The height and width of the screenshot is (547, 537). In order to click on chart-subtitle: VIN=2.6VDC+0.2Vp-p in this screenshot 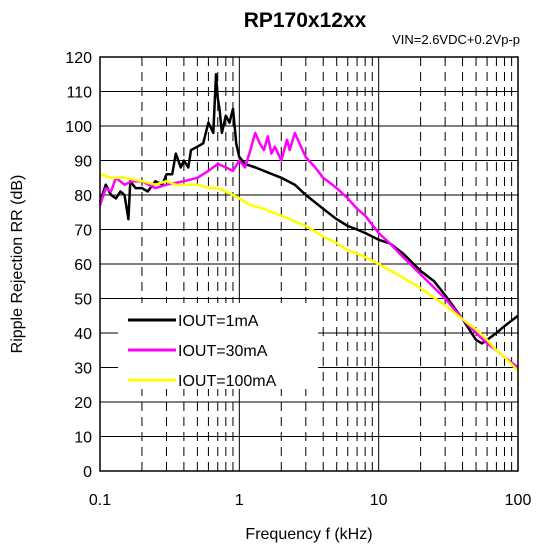, I will do `click(456, 39)`.